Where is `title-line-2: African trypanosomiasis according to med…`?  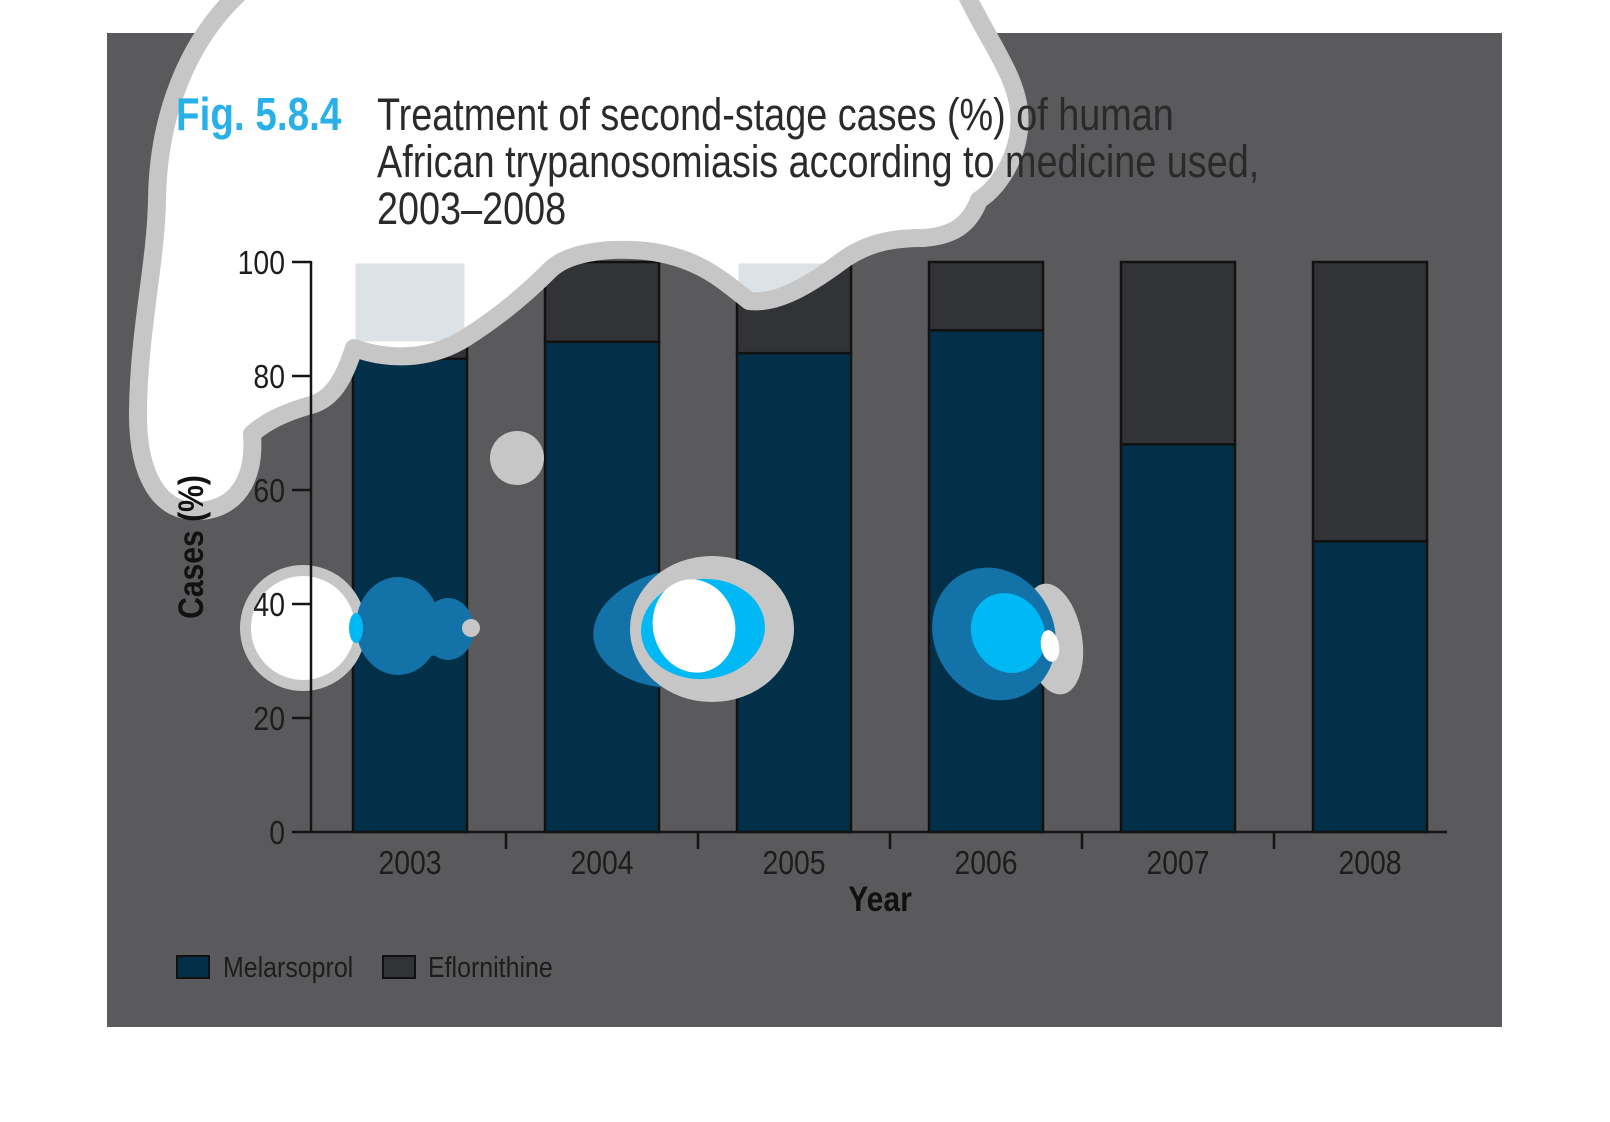 title-line-2: African trypanosomiasis according to med… is located at coordinates (818, 161).